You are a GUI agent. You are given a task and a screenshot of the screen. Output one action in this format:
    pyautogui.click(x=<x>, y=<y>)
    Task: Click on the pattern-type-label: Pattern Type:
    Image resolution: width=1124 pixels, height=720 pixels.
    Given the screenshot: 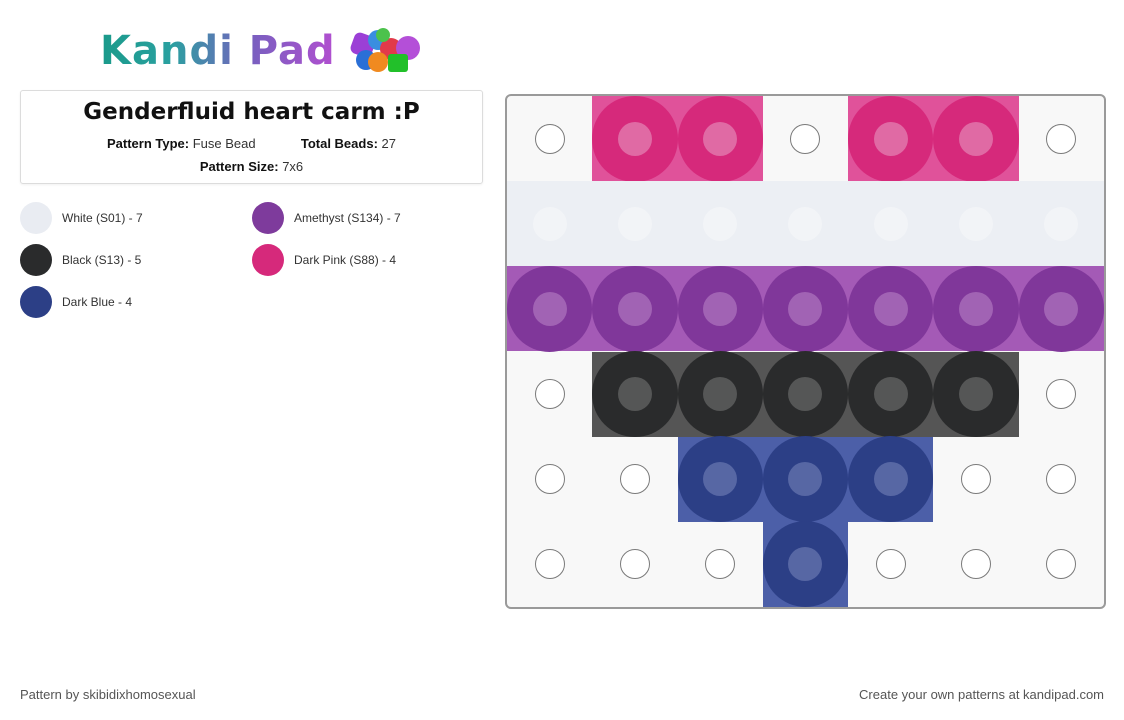 What is the action you would take?
    pyautogui.click(x=148, y=143)
    